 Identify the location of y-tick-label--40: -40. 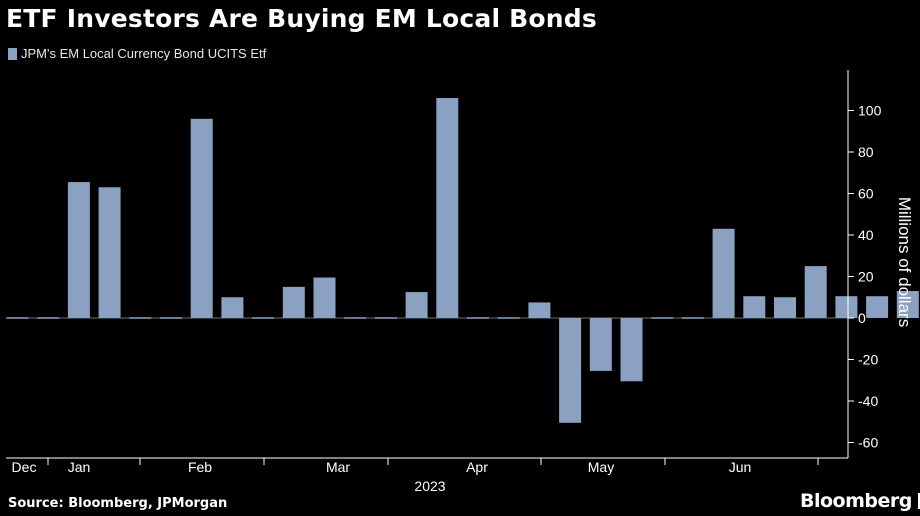
(868, 401).